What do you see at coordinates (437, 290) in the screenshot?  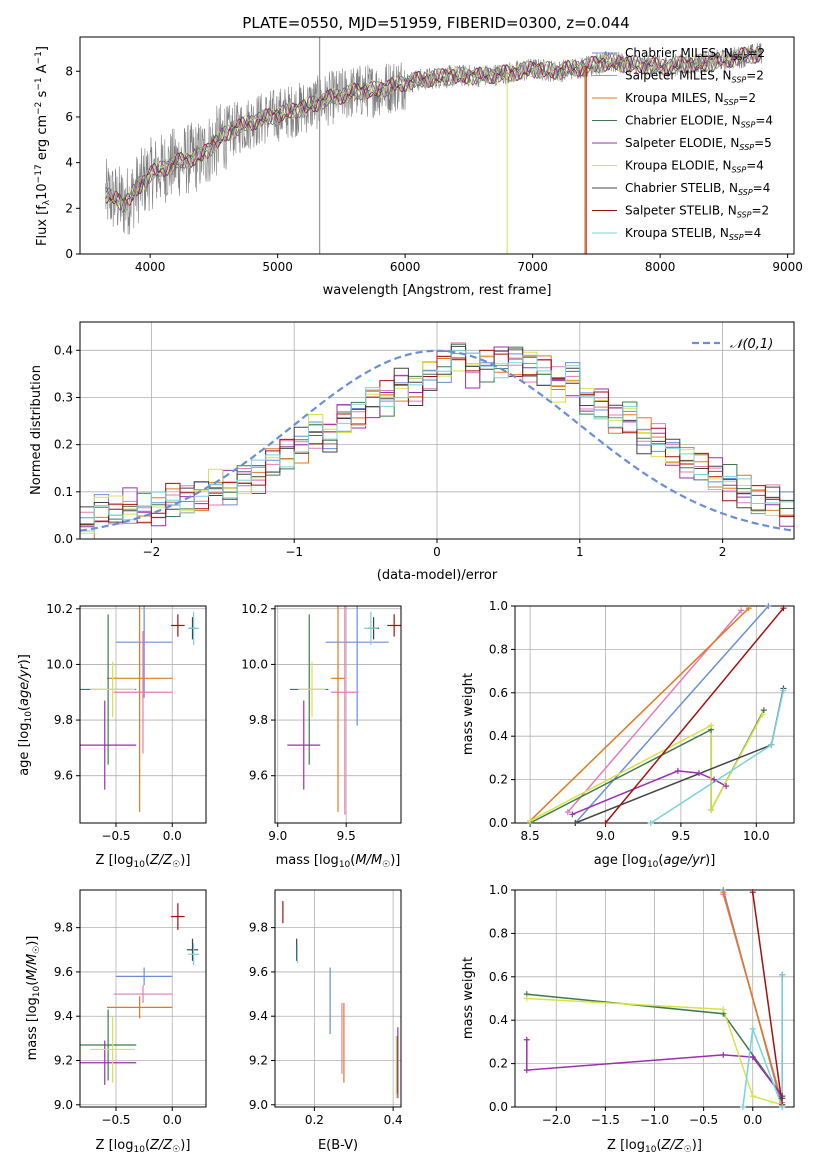 I see `x-axis-label: wavelength [Angstrom, rest frame]` at bounding box center [437, 290].